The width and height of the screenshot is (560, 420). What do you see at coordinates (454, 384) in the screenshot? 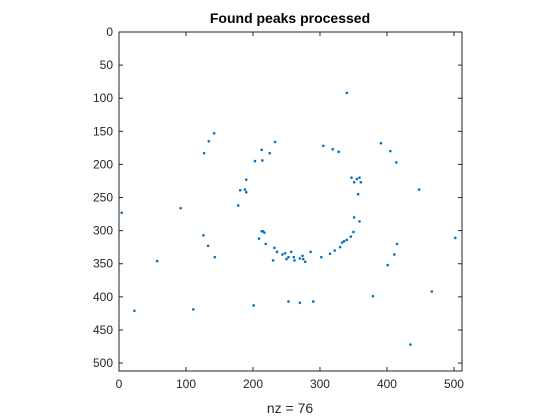
I see `x-tick-label: 500` at bounding box center [454, 384].